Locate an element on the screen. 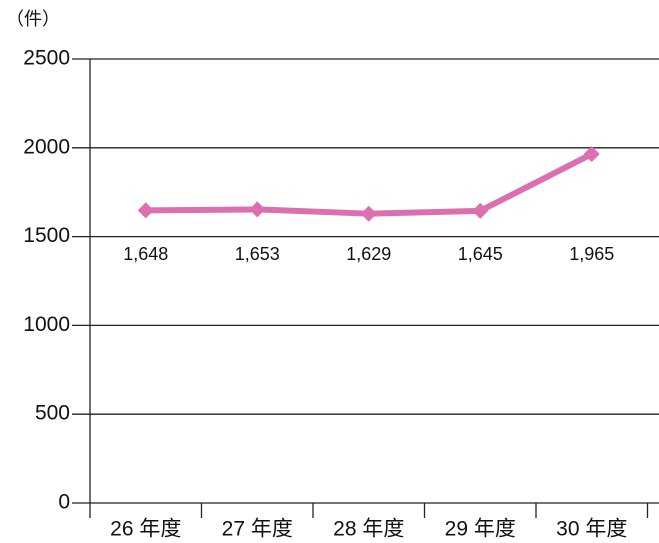  x-tick-label: 28 年度 is located at coordinates (368, 529).